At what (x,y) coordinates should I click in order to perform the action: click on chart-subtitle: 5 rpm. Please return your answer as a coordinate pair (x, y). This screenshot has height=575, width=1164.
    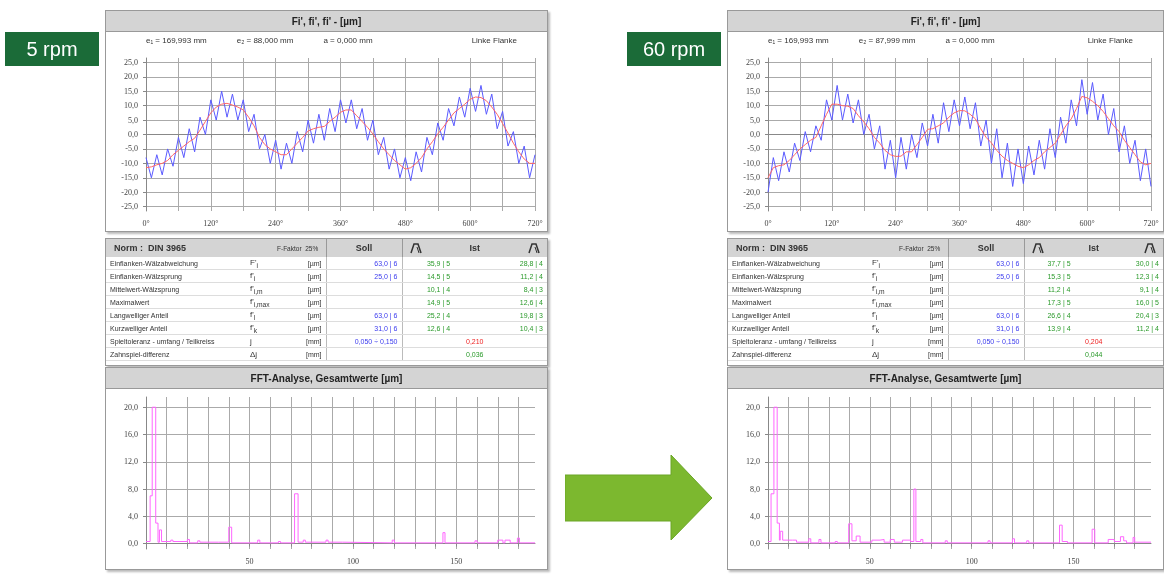
    Looking at the image, I should click on (52, 49).